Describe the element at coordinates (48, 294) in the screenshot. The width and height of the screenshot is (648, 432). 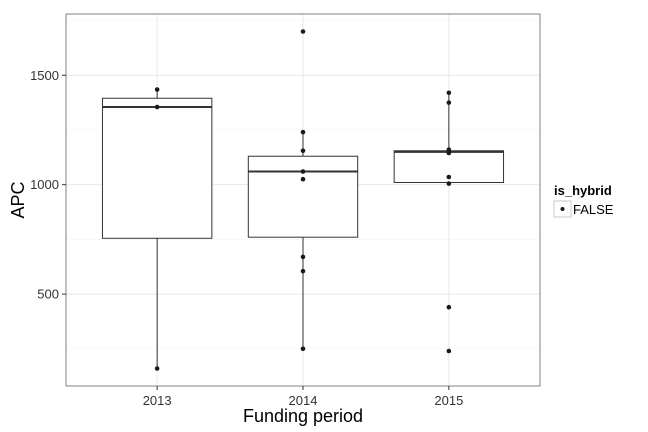
I see `y-tick-label: 500` at that location.